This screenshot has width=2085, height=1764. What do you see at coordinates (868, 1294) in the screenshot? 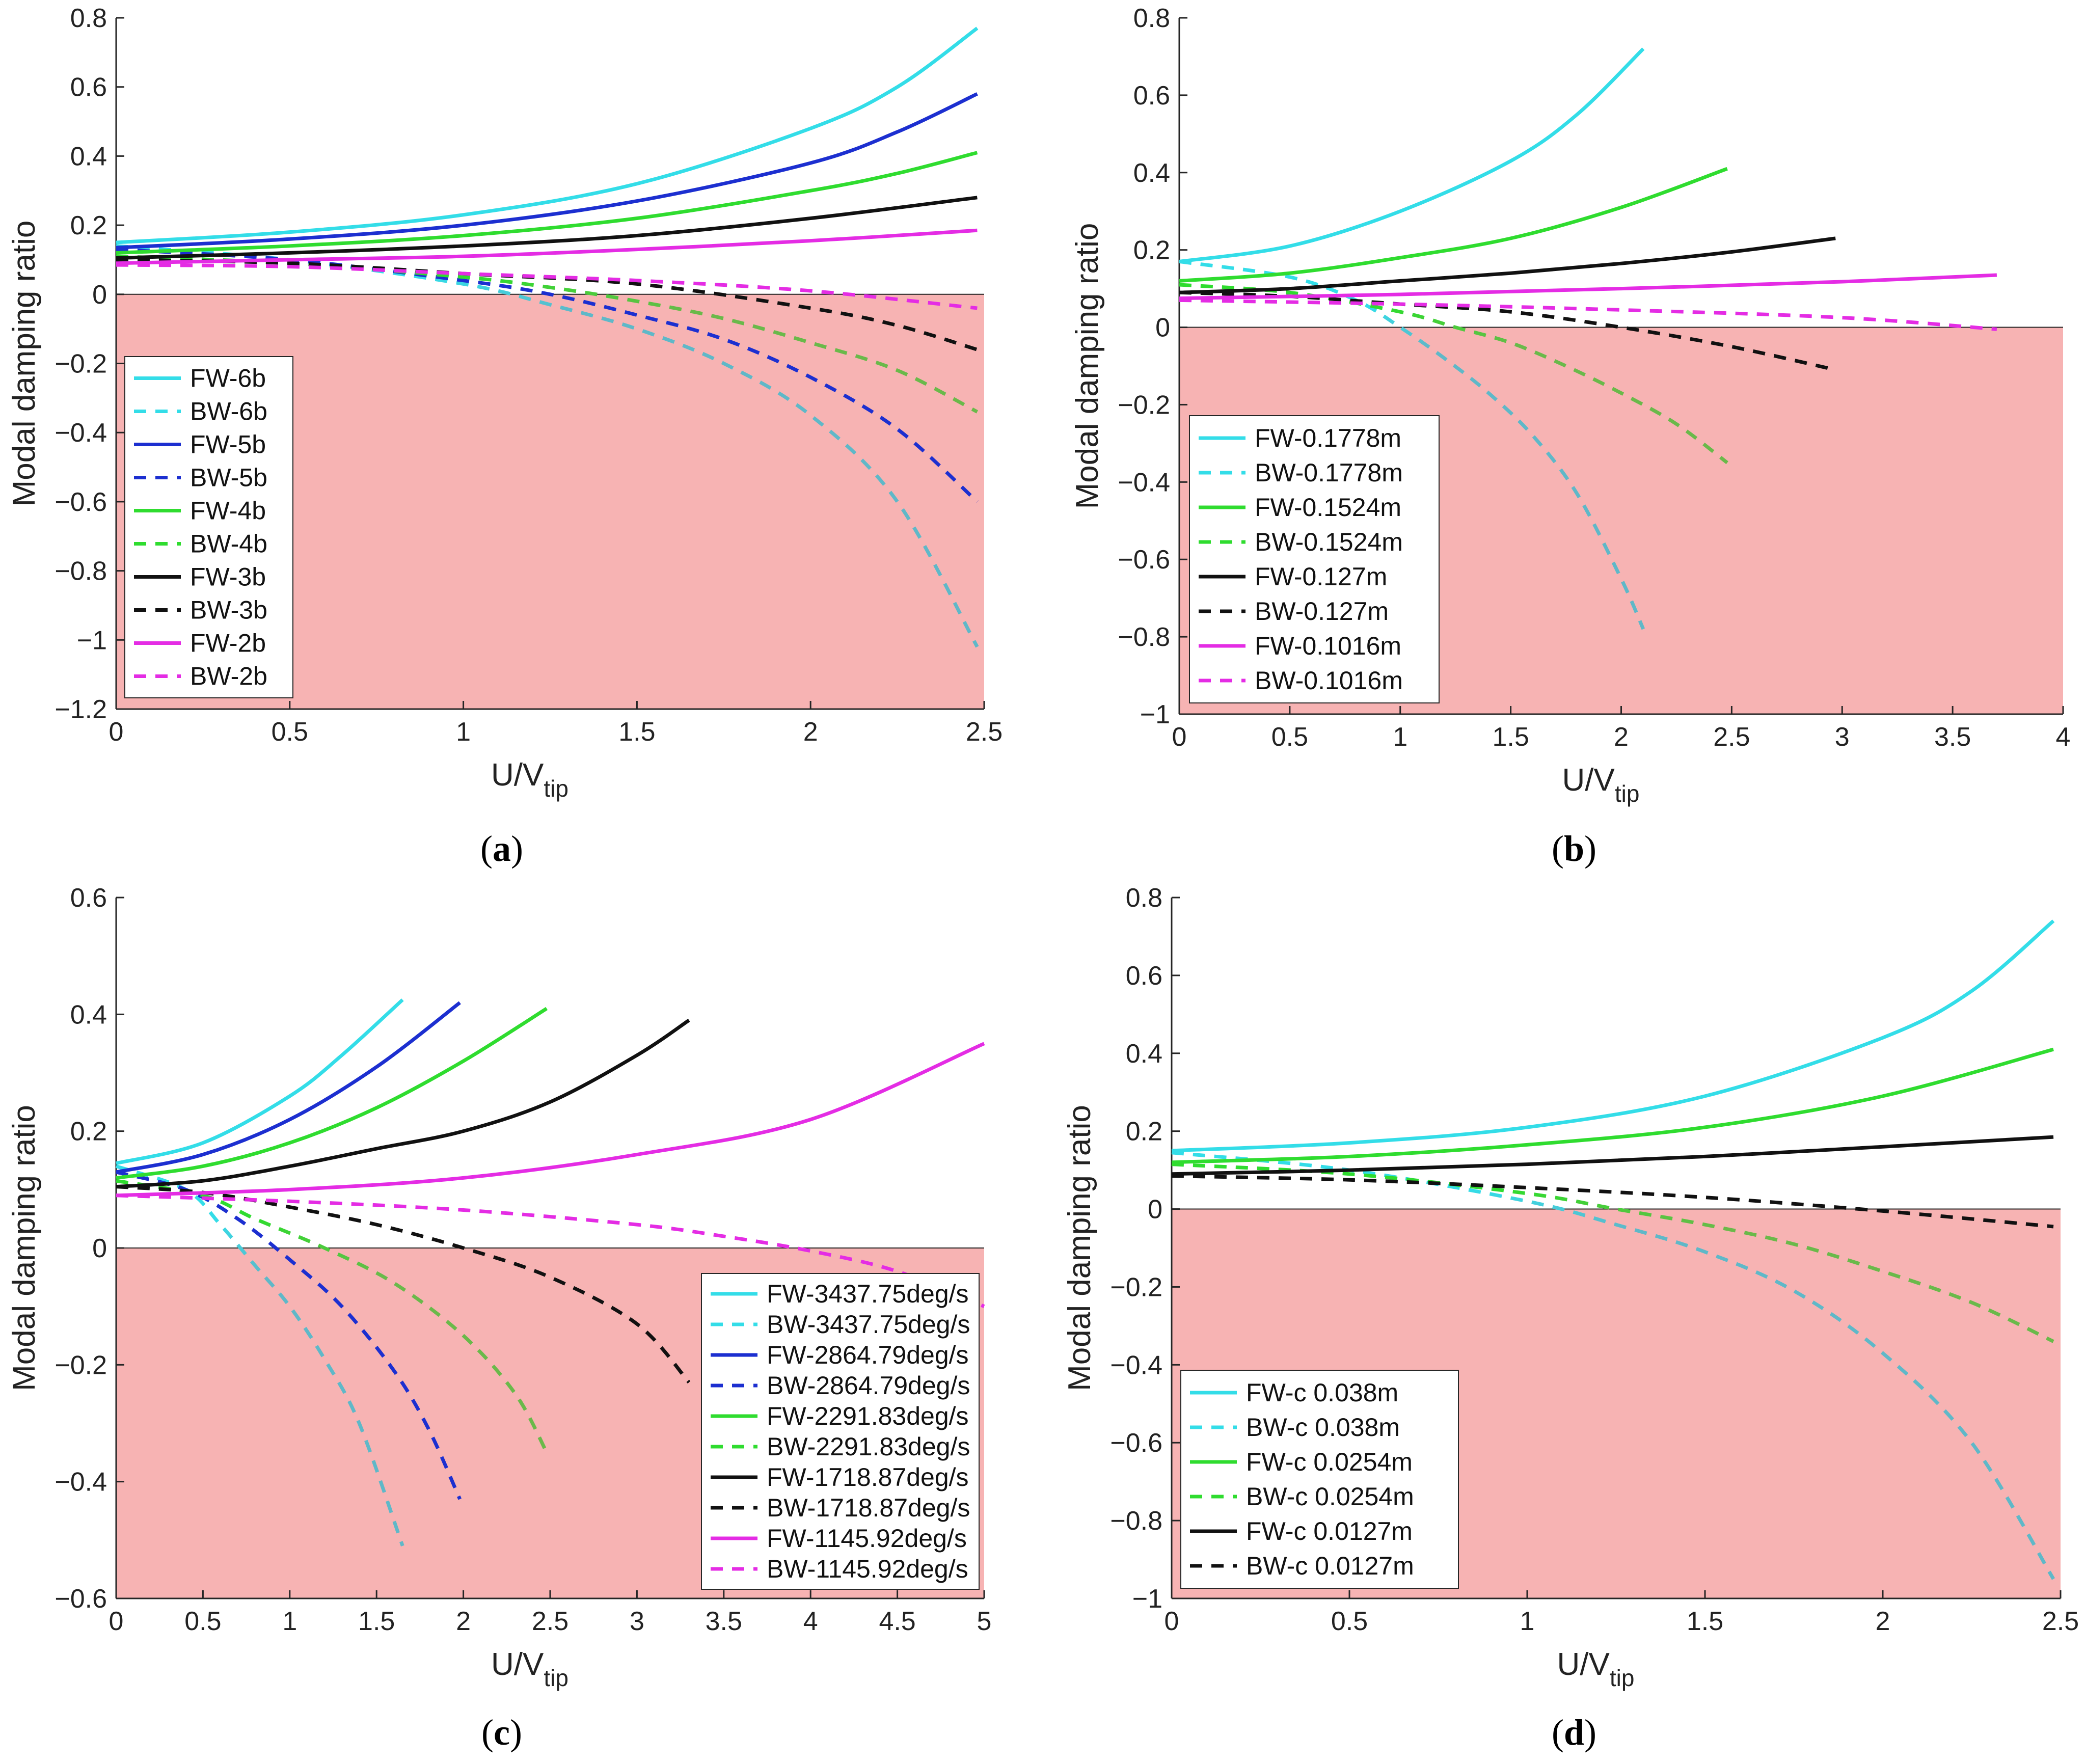
I see `legend-label: FW-3437.75deg/s` at bounding box center [868, 1294].